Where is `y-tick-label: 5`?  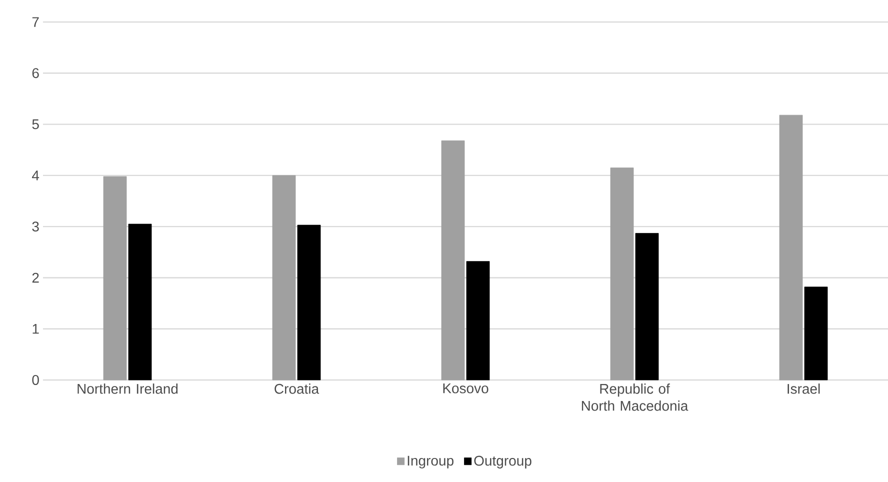 y-tick-label: 5 is located at coordinates (35, 124).